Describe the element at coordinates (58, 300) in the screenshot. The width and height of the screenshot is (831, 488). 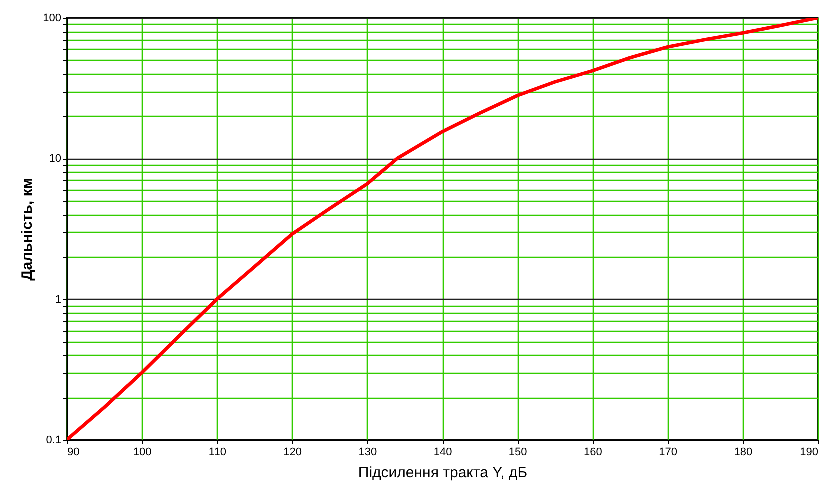
I see `y-tick-label: 1` at that location.